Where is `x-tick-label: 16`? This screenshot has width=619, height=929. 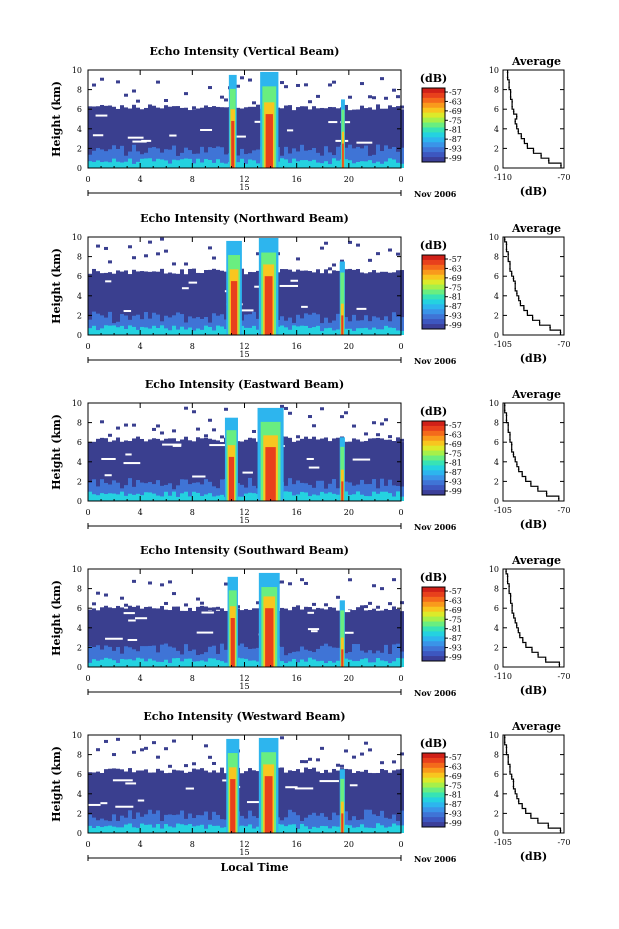 x-tick-label: 16 is located at coordinates (297, 844).